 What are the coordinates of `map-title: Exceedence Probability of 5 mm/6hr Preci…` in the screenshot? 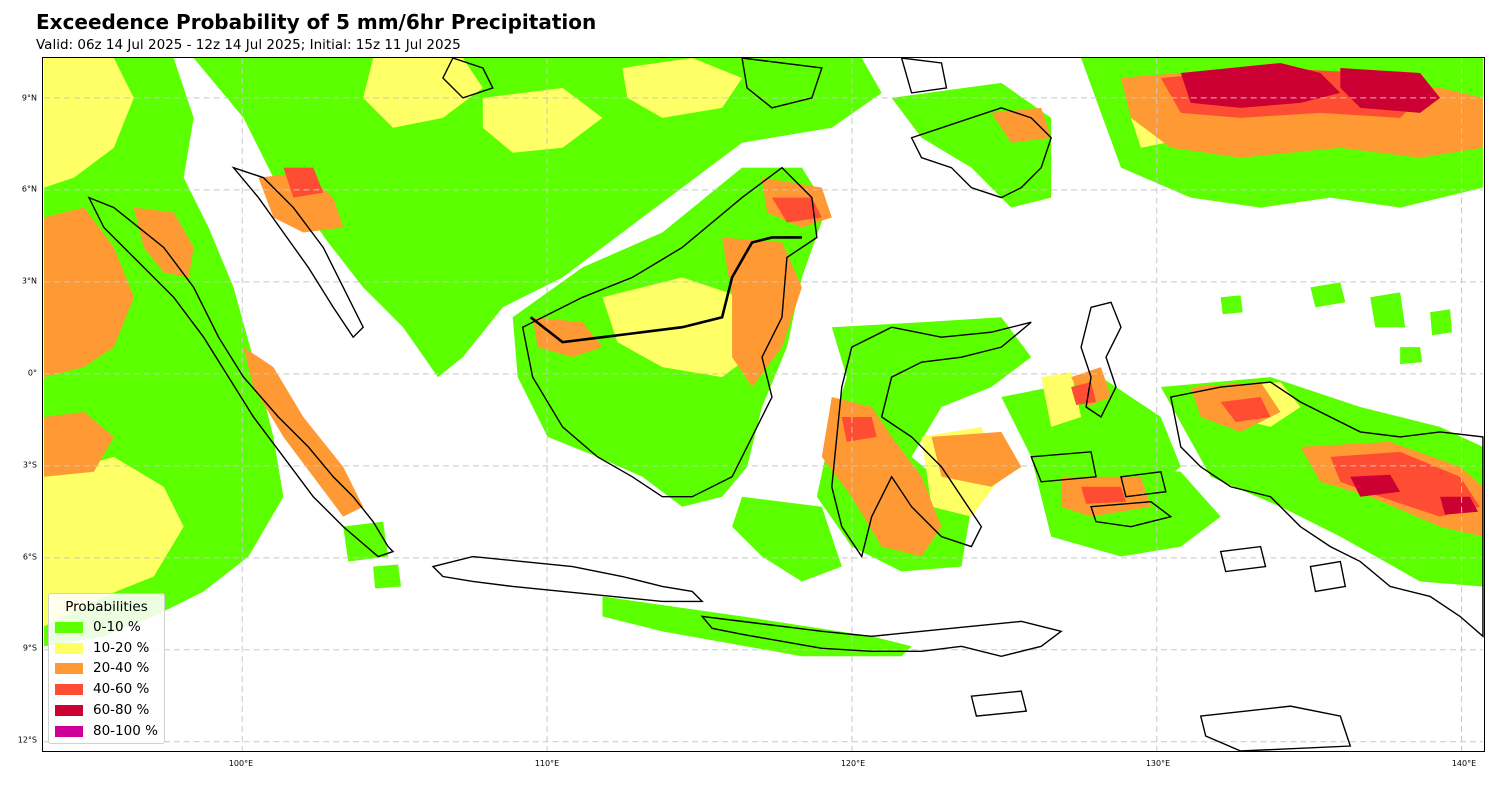 It's located at (316, 22).